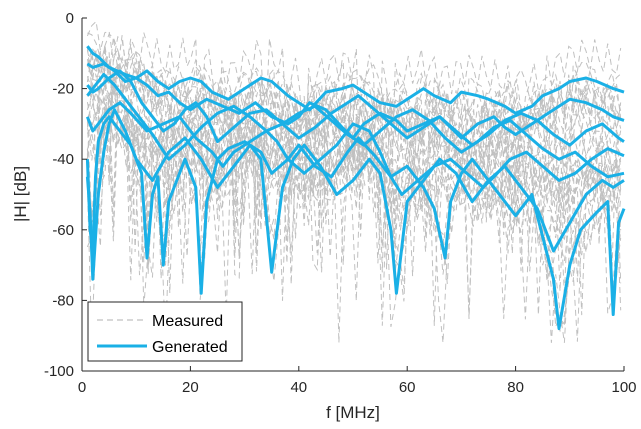  I want to click on y-tick-label: -40, so click(63, 159).